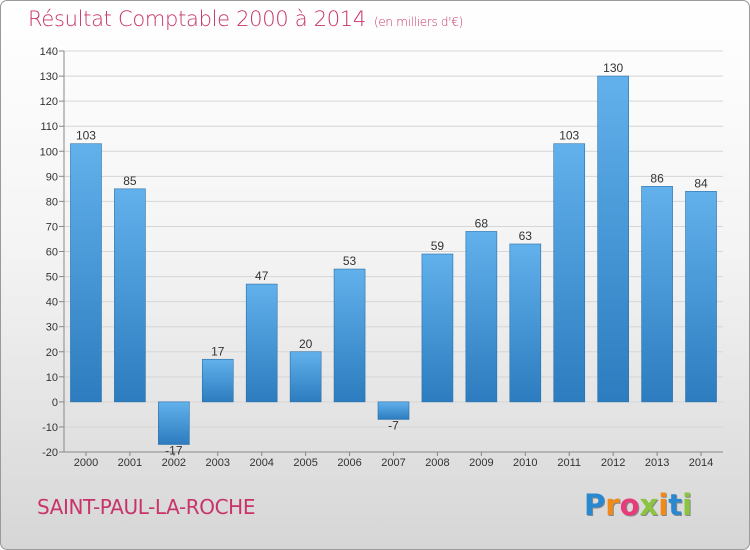  What do you see at coordinates (595, 505) in the screenshot?
I see `logo-letter: P` at bounding box center [595, 505].